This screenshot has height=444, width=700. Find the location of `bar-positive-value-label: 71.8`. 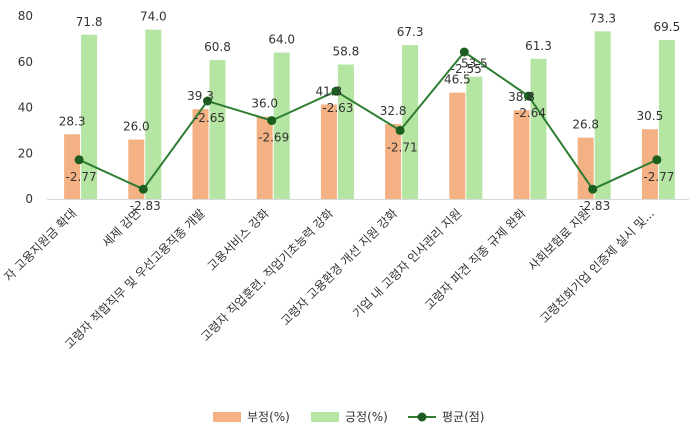

bar-positive-value-label: 71.8 is located at coordinates (89, 22).